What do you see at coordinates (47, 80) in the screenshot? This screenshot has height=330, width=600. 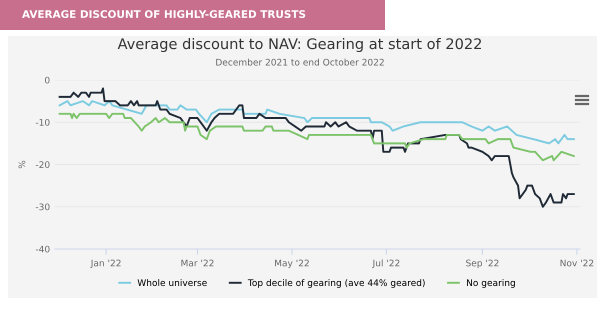 I see `y-tick-label: 0` at bounding box center [47, 80].